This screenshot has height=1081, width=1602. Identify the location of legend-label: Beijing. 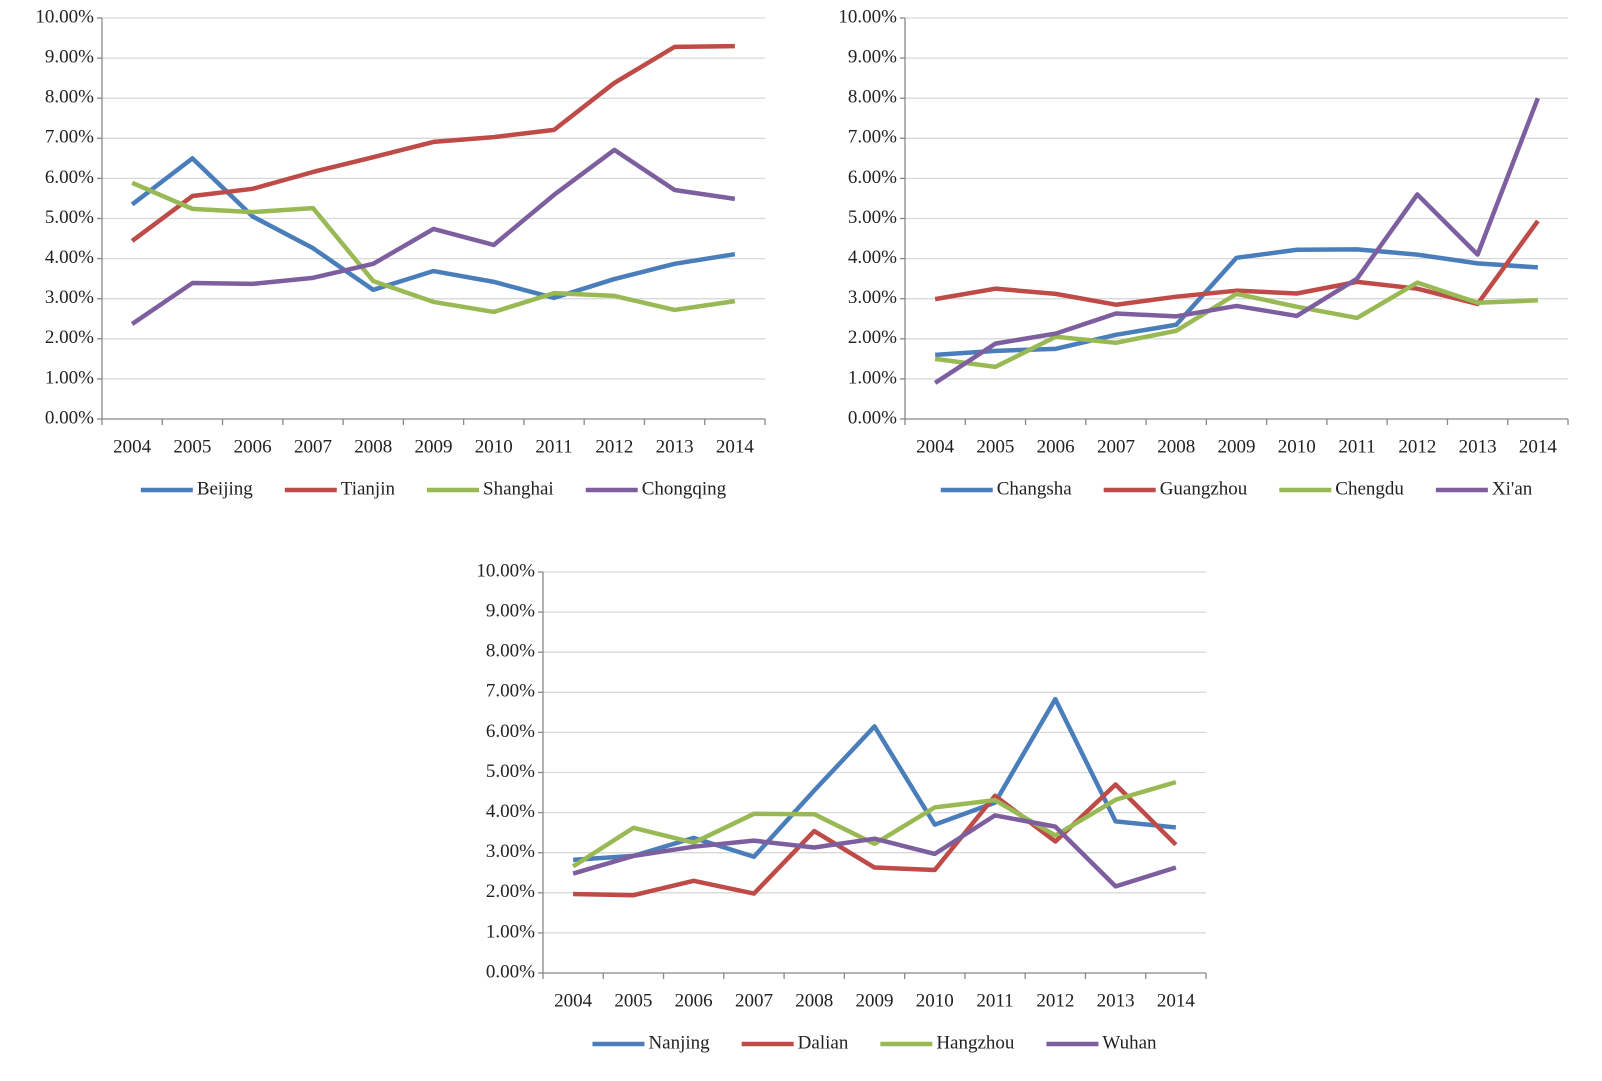
(225, 488).